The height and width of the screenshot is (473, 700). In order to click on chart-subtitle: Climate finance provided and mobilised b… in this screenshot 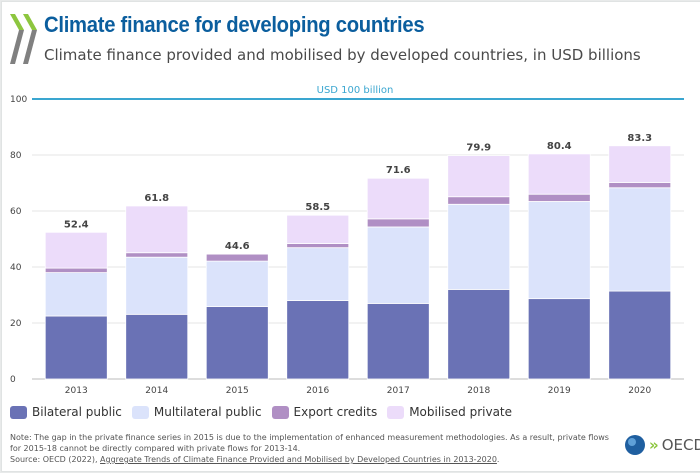, I will do `click(342, 55)`.